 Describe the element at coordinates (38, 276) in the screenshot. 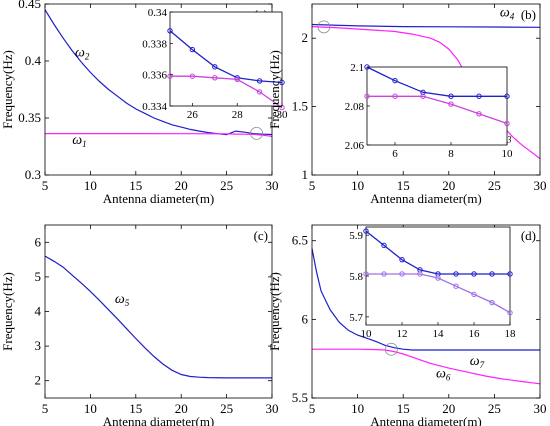

I see `y-tick-label: 5` at that location.